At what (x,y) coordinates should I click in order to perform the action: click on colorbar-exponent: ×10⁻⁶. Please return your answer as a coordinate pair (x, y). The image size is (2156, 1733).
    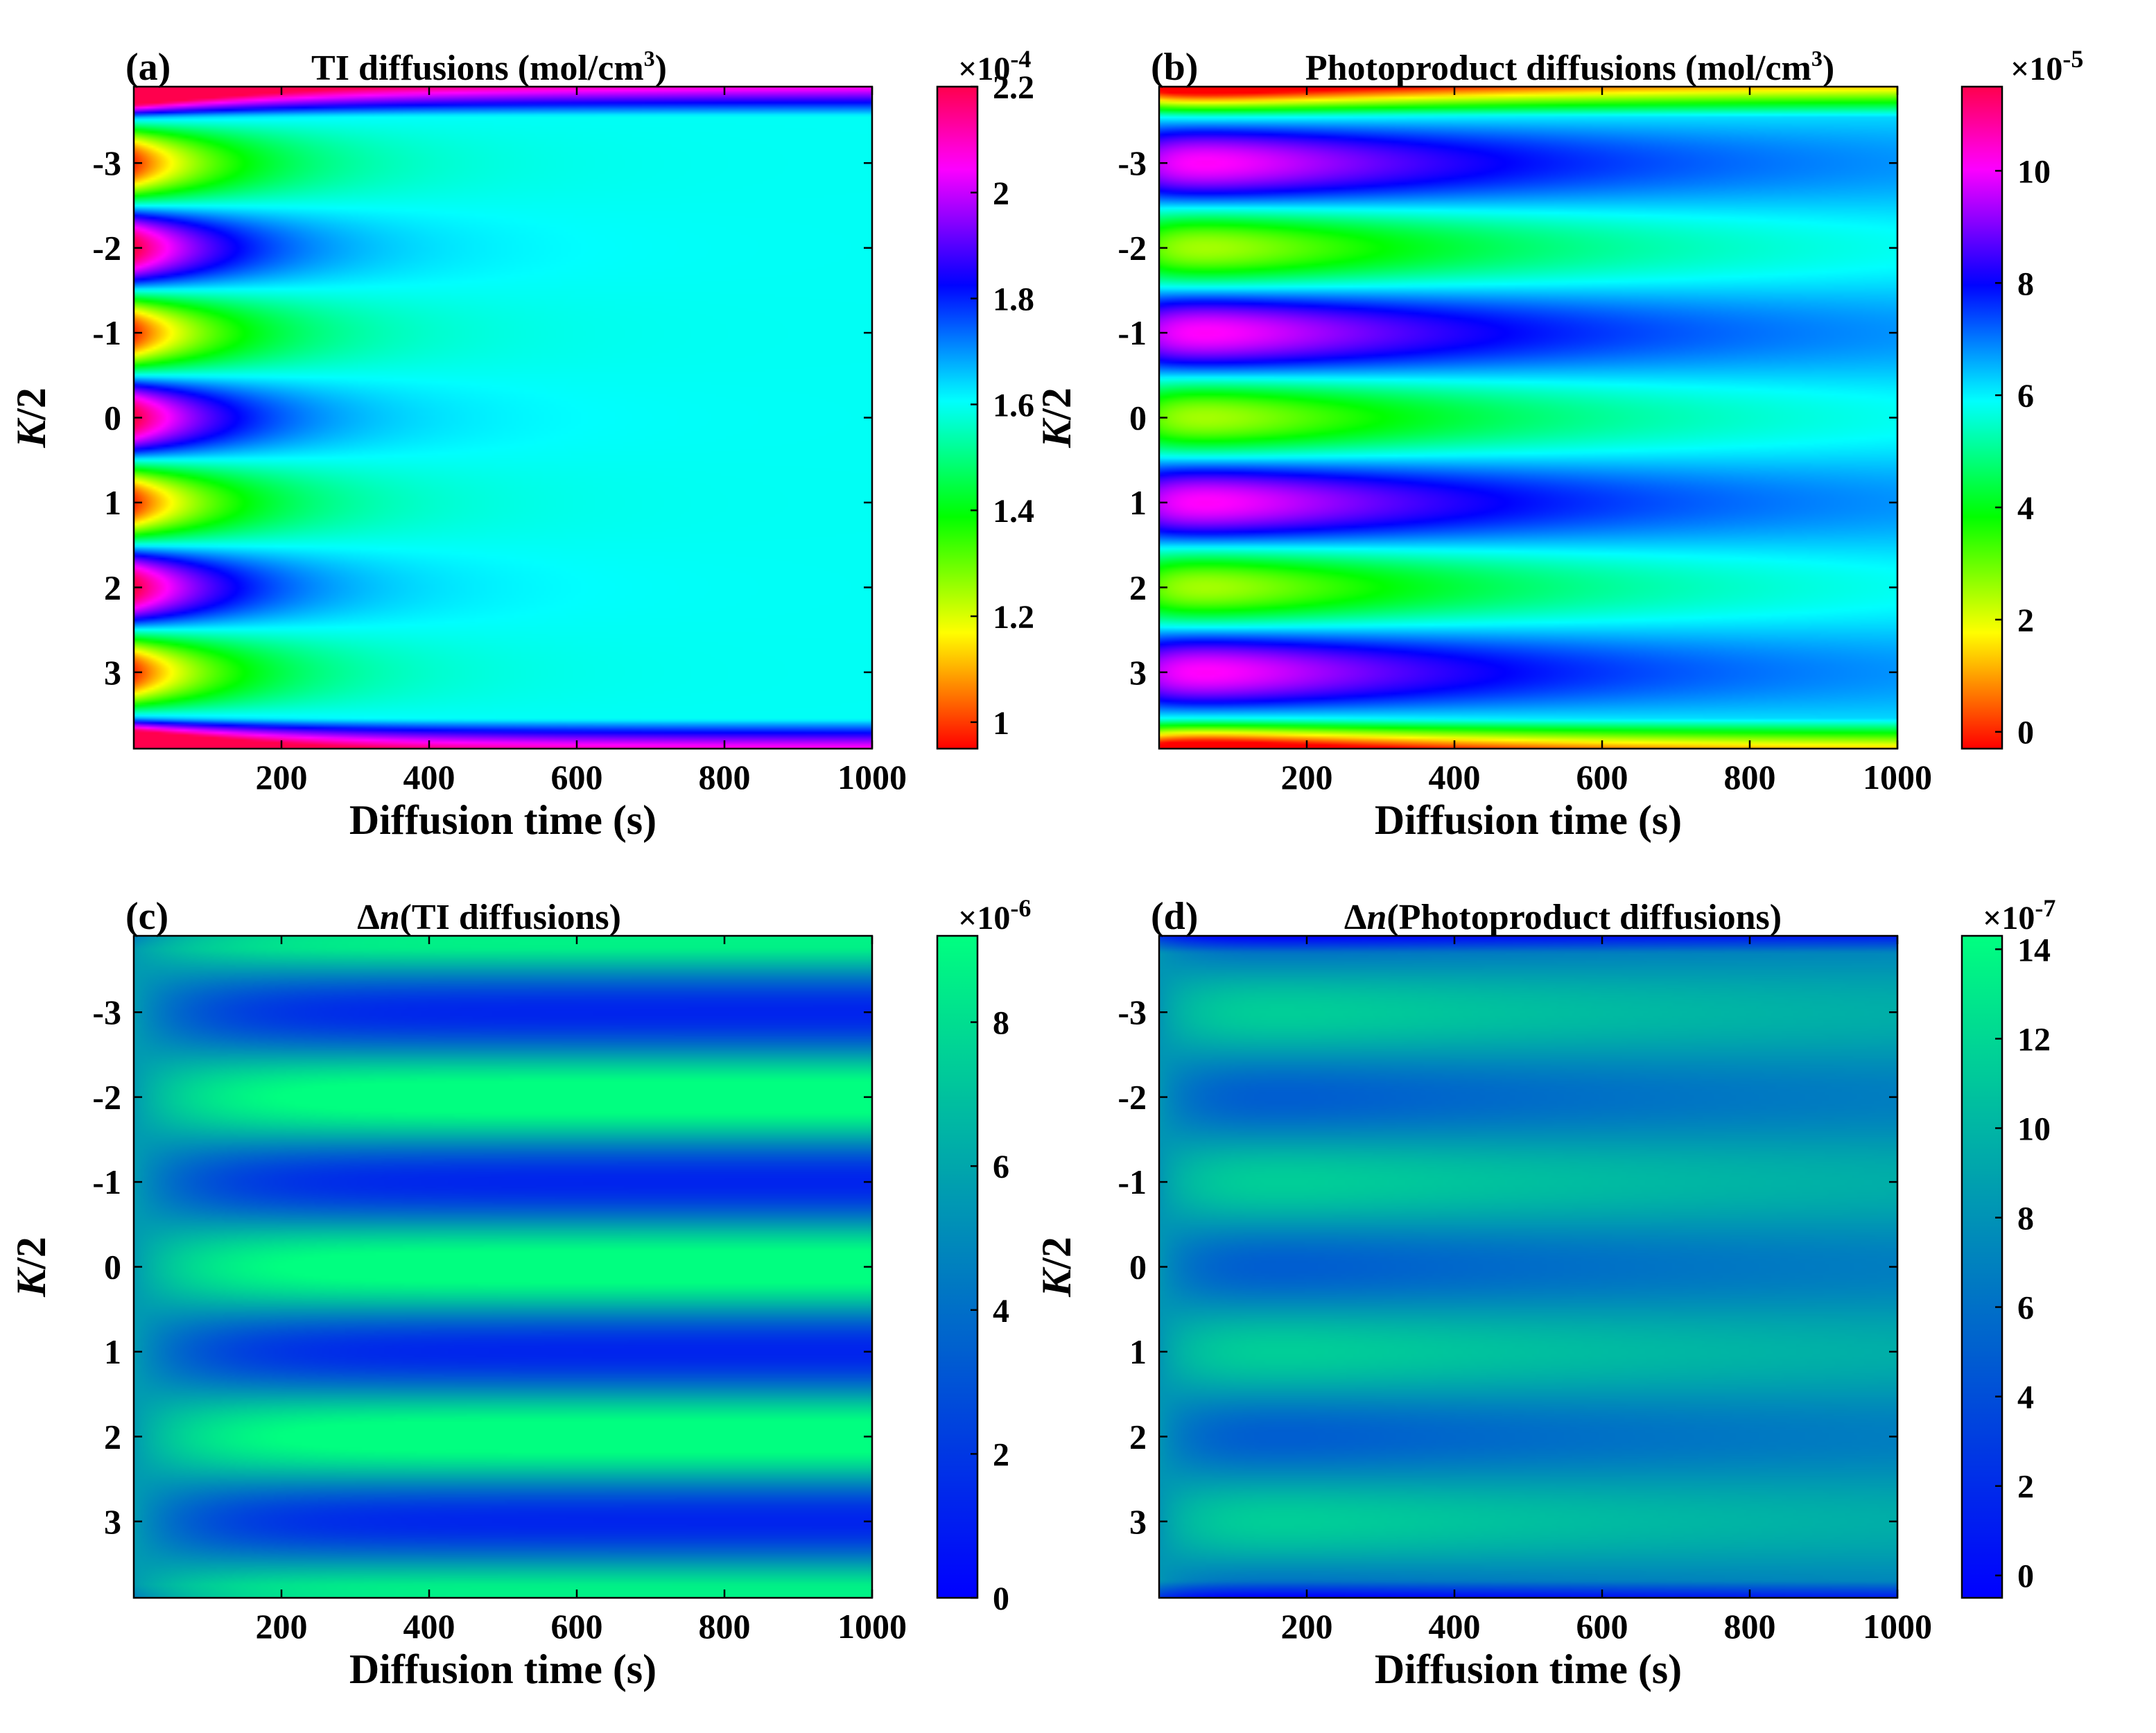
    Looking at the image, I should click on (994, 915).